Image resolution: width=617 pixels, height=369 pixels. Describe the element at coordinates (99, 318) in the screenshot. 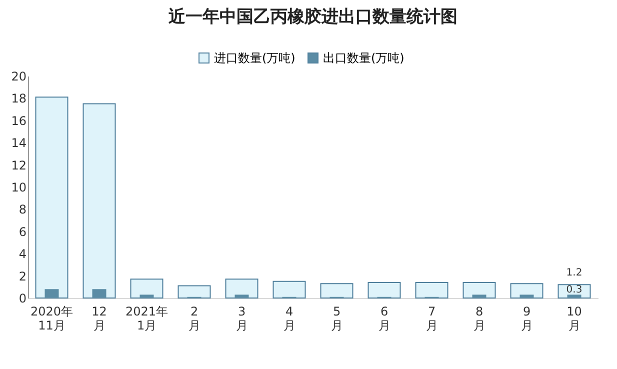

I see `x-tick-label: 12 月` at that location.